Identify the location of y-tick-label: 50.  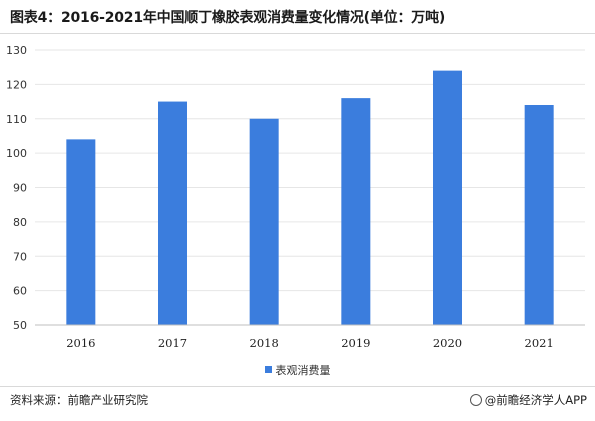
(20, 325).